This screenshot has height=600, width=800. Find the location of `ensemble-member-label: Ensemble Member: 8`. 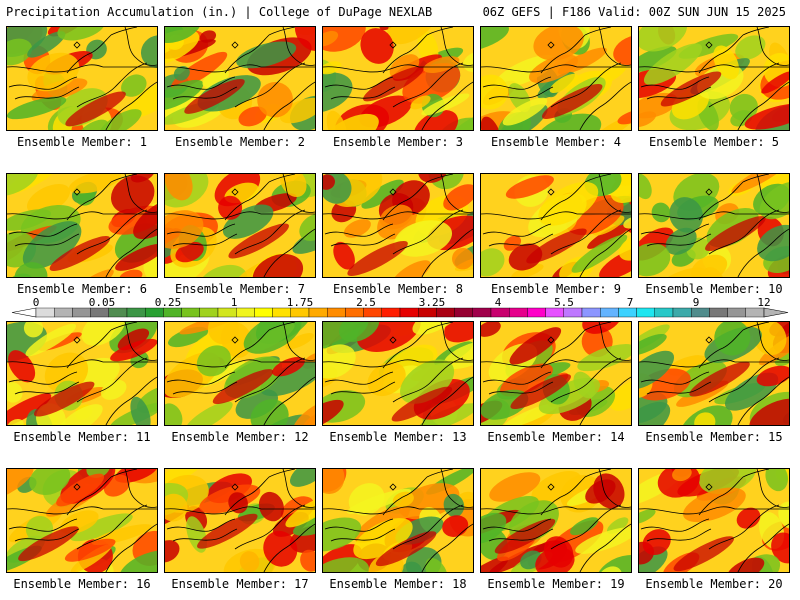

ensemble-member-label: Ensemble Member: 8 is located at coordinates (398, 289).